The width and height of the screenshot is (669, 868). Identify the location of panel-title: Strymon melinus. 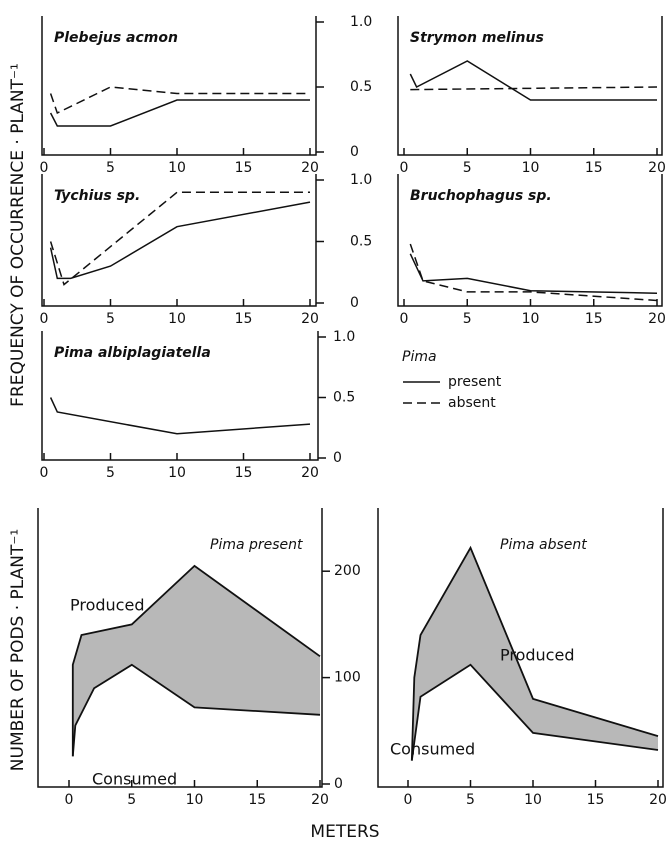
(477, 38).